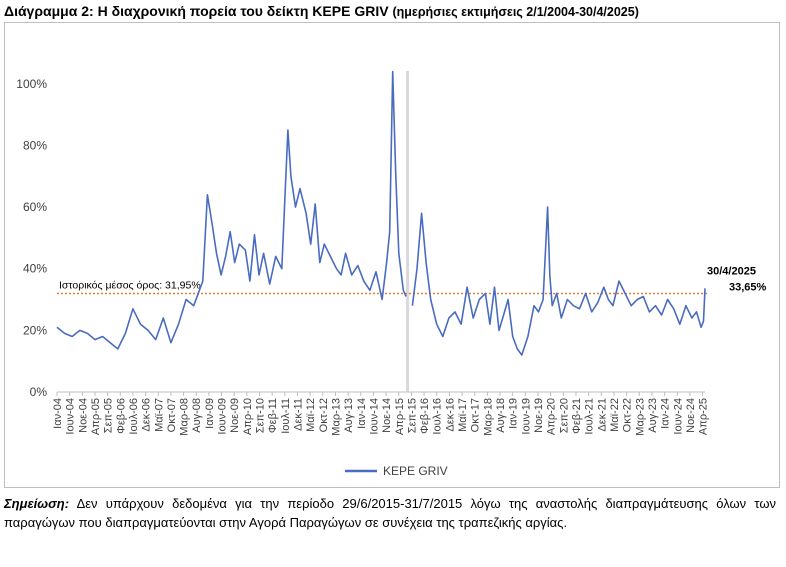  What do you see at coordinates (35, 330) in the screenshot?
I see `y-tick-label: 20%` at bounding box center [35, 330].